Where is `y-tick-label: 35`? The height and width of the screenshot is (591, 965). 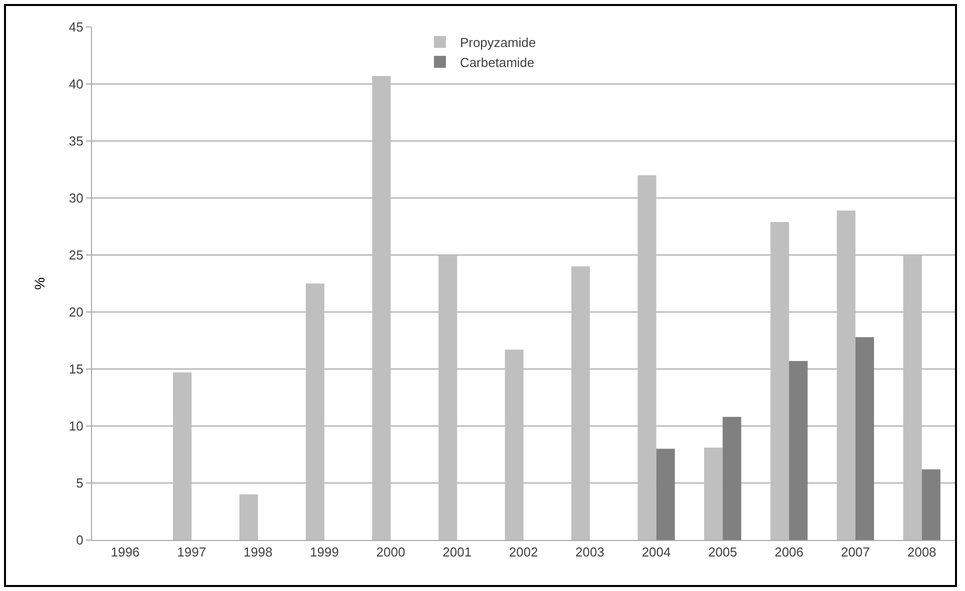
y-tick-label: 35 is located at coordinates (76, 141).